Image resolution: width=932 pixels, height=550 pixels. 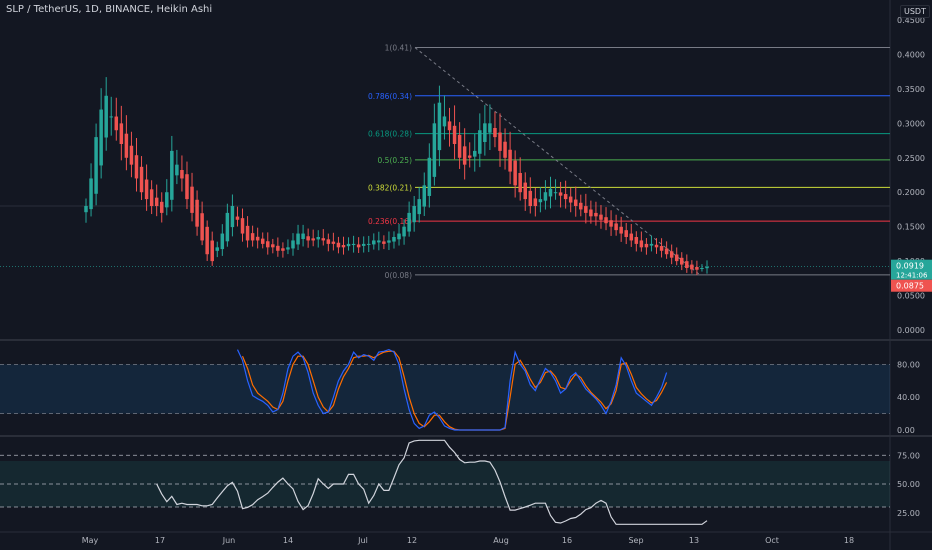 I want to click on fib-level-label: 0(0.08), so click(x=398, y=275).